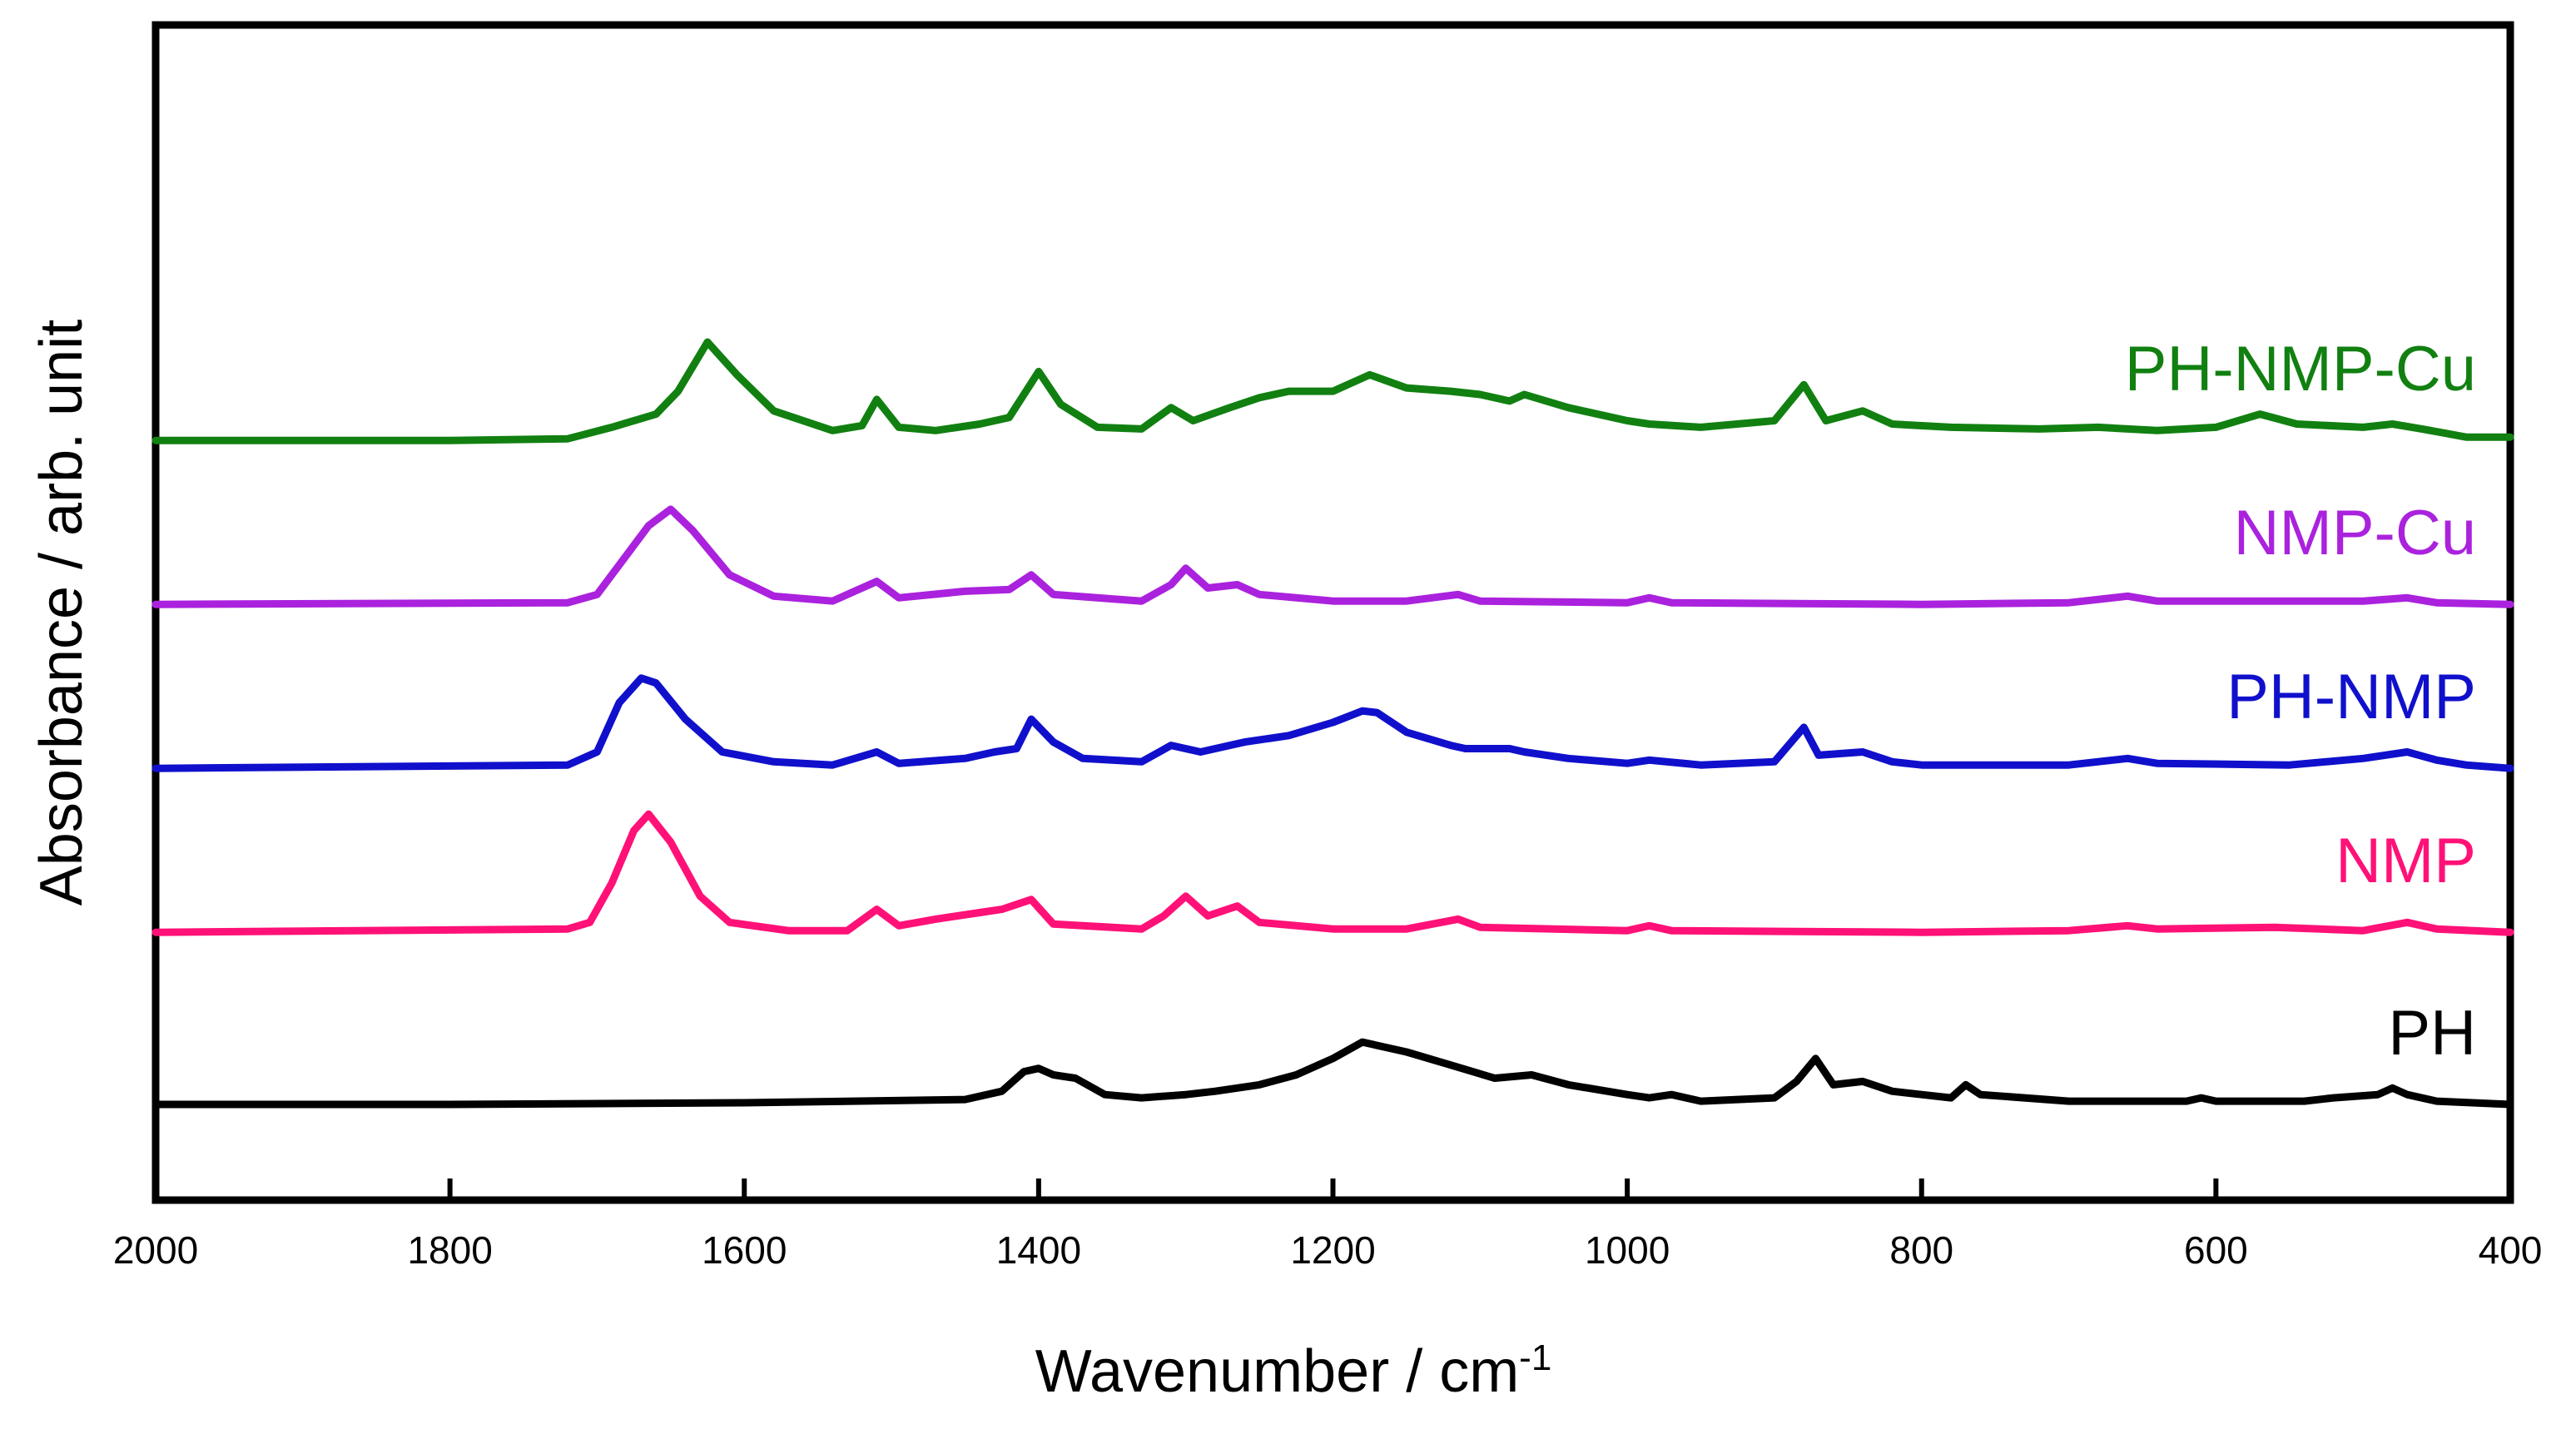 Image resolution: width=2576 pixels, height=1429 pixels. I want to click on series-labels: PH-NMP-Cu NMP-Cu PH-NMP NMP PH, so click(2300, 702).